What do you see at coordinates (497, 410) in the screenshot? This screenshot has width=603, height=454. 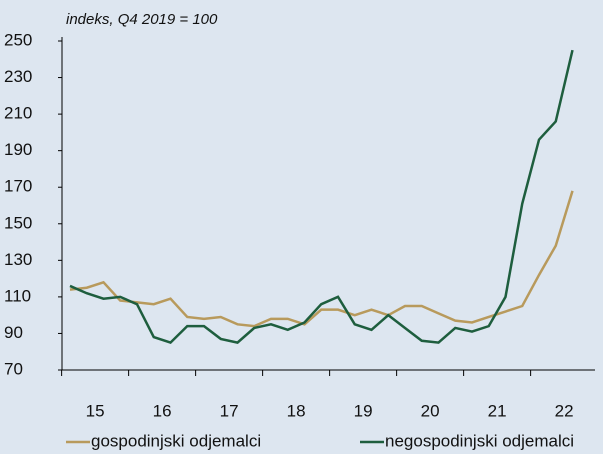 I see `x-tick-label: 21` at bounding box center [497, 410].